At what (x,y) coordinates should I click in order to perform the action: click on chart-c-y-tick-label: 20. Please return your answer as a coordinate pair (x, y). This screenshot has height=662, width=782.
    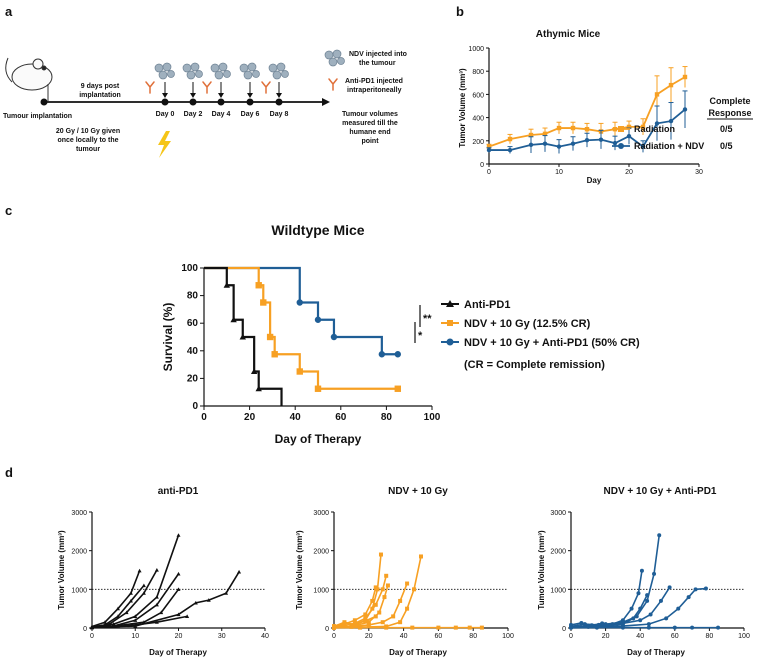
    Looking at the image, I should click on (193, 378).